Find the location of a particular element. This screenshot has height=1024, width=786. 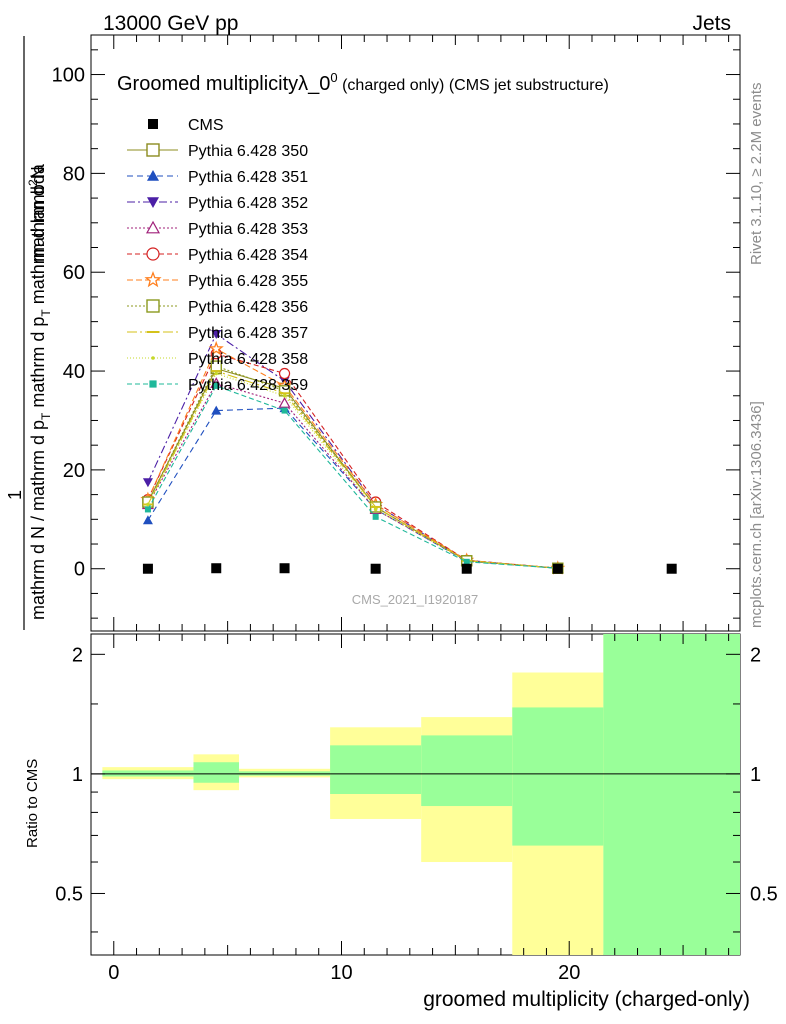

legend-label: Pythia 6.428 350 is located at coordinates (248, 151).